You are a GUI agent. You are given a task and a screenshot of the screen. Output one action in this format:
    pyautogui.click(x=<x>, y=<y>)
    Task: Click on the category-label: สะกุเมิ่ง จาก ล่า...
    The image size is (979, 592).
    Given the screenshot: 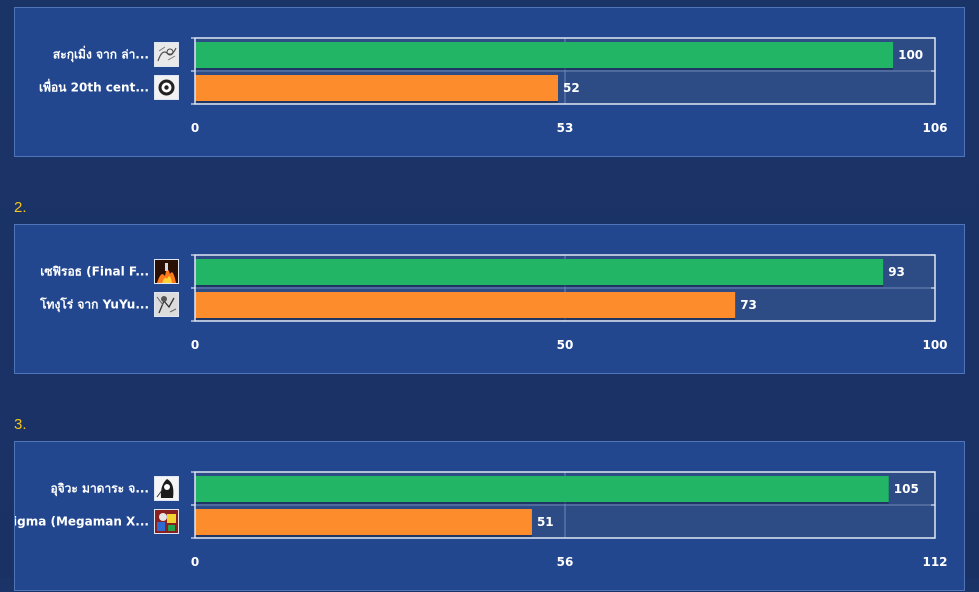 What is the action you would take?
    pyautogui.click(x=101, y=54)
    